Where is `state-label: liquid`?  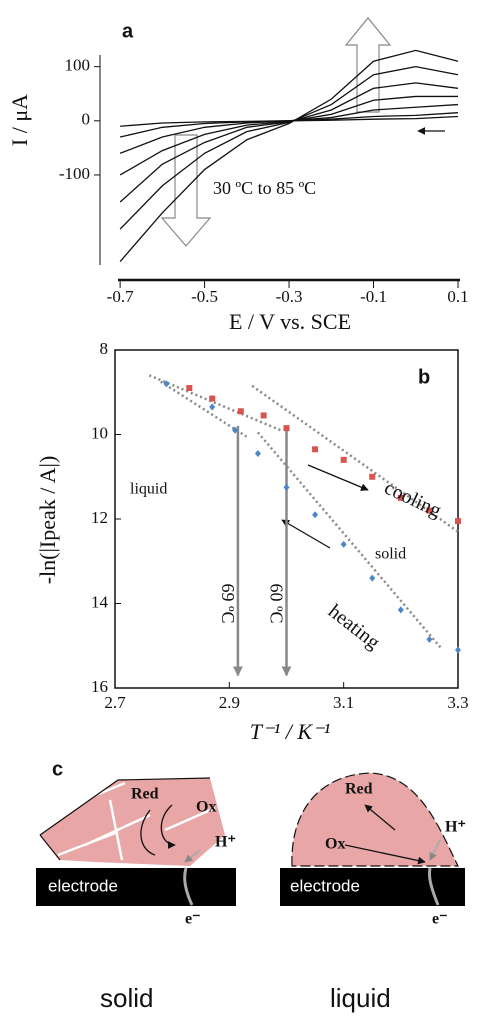 state-label: liquid is located at coordinates (360, 998).